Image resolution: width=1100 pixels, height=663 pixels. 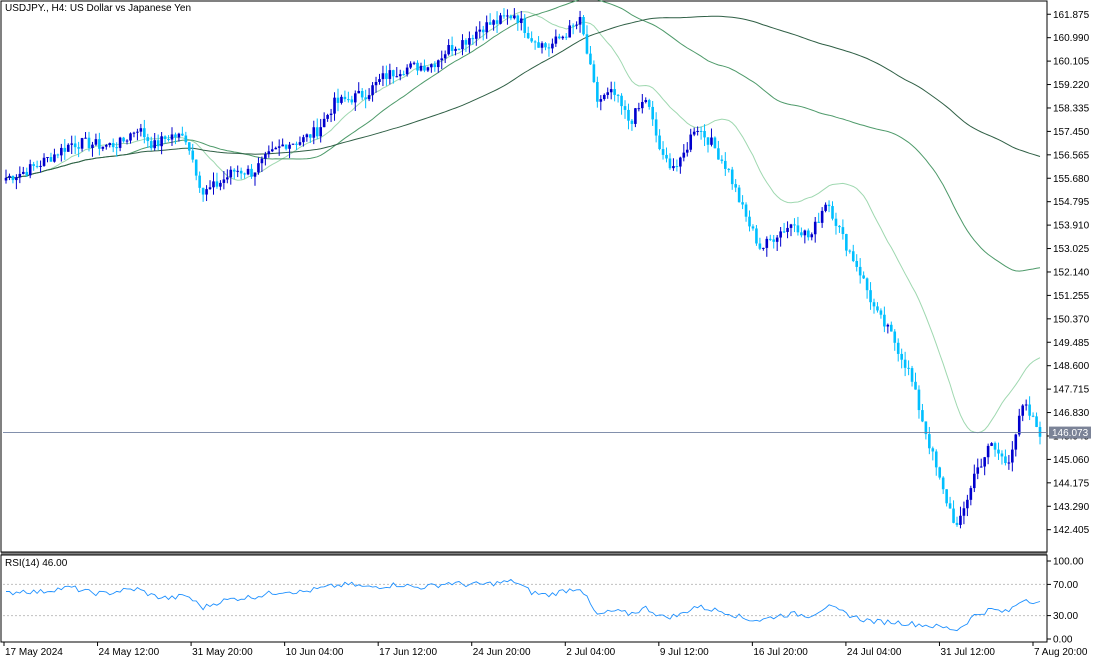 What do you see at coordinates (1065, 616) in the screenshot?
I see `rsi-tick-label: 30.00` at bounding box center [1065, 616].